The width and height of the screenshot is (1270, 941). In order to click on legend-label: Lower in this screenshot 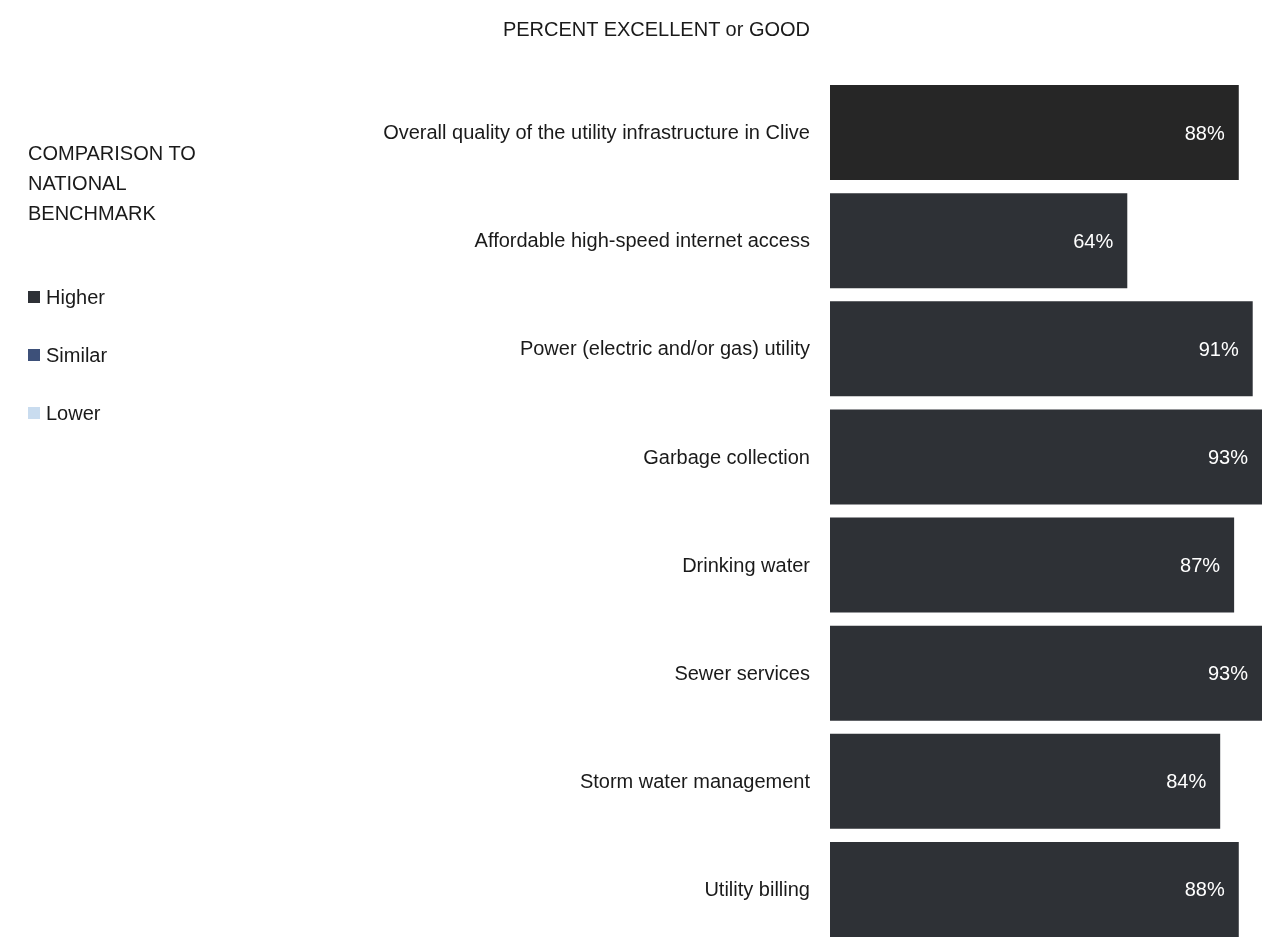, I will do `click(73, 413)`.